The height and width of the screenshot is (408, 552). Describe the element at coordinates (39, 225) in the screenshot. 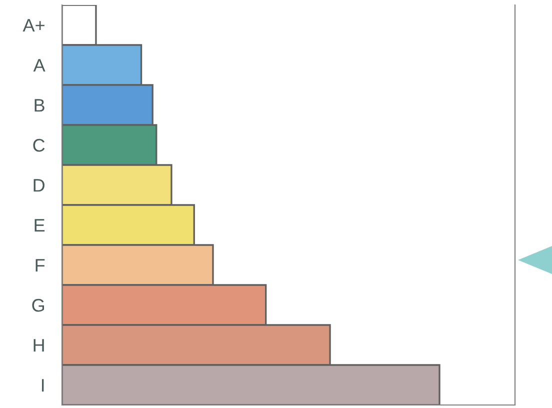

I see `y-tick-label: E` at that location.